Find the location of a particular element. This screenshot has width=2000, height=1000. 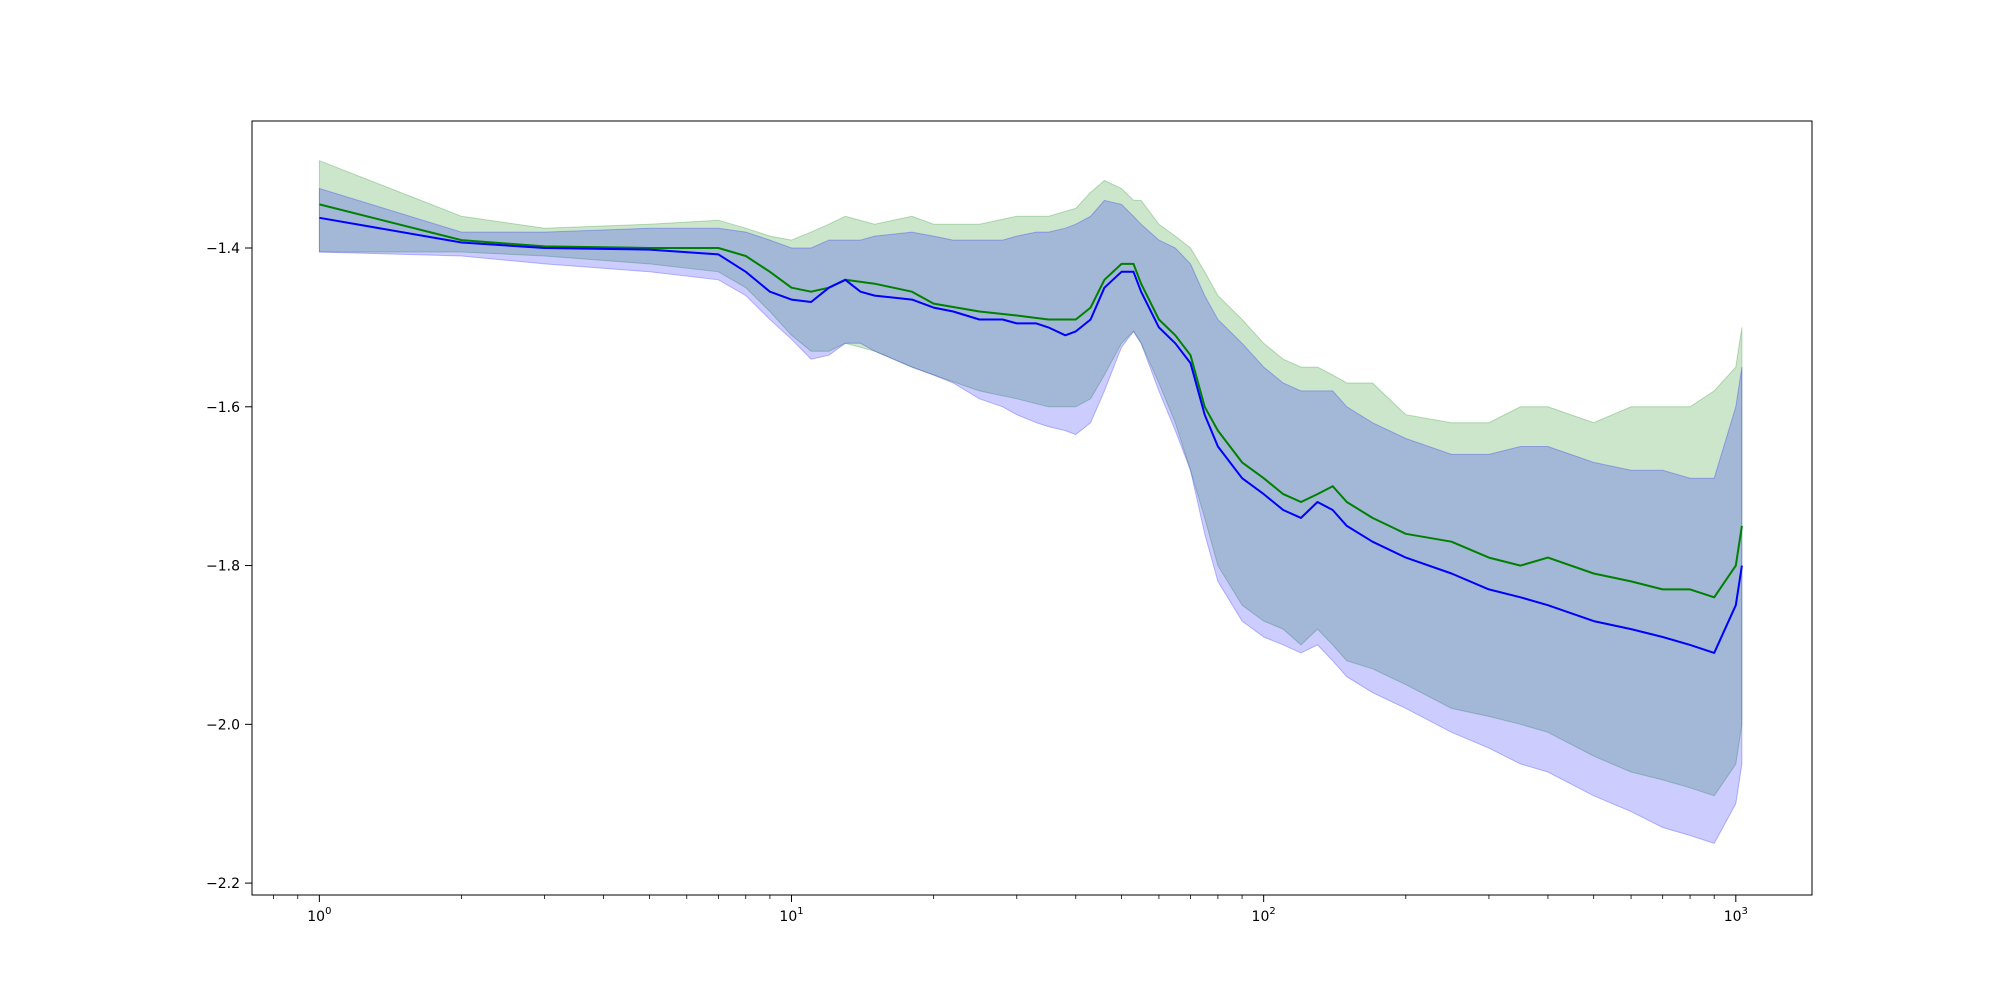

x-tick-label: 10³ is located at coordinates (1736, 915).